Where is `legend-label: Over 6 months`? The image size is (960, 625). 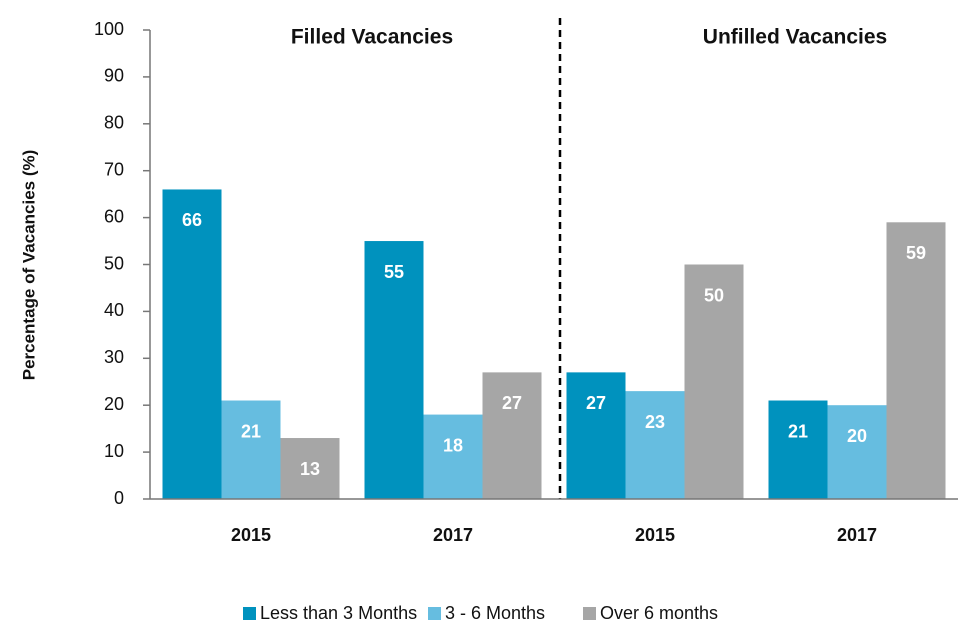
legend-label: Over 6 months is located at coordinates (659, 613).